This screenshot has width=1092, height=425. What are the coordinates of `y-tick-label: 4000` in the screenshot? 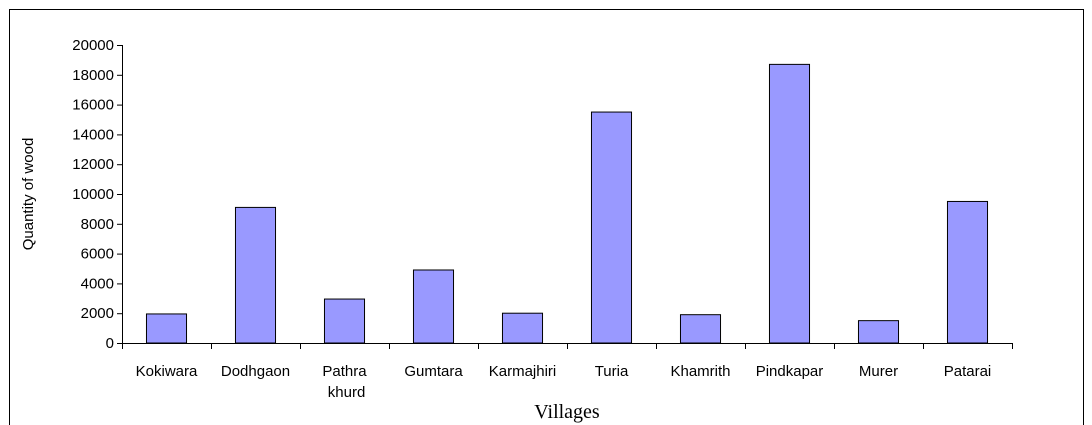 It's located at (97, 283).